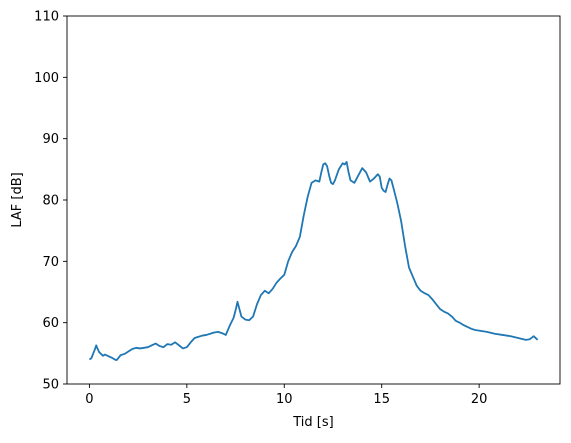  What do you see at coordinates (381, 399) in the screenshot?
I see `x-tick-label: 15` at bounding box center [381, 399].